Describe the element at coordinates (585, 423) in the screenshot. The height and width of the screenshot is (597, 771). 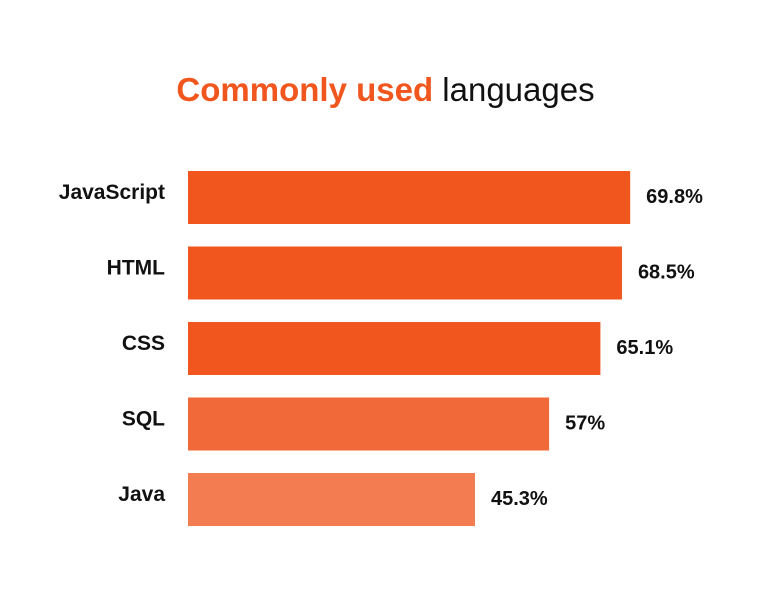
I see `value-label: 57%` at that location.